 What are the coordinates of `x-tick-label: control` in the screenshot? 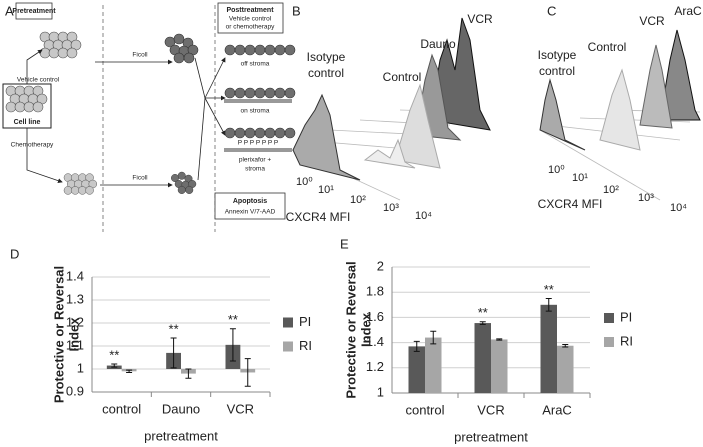 It's located at (121, 408).